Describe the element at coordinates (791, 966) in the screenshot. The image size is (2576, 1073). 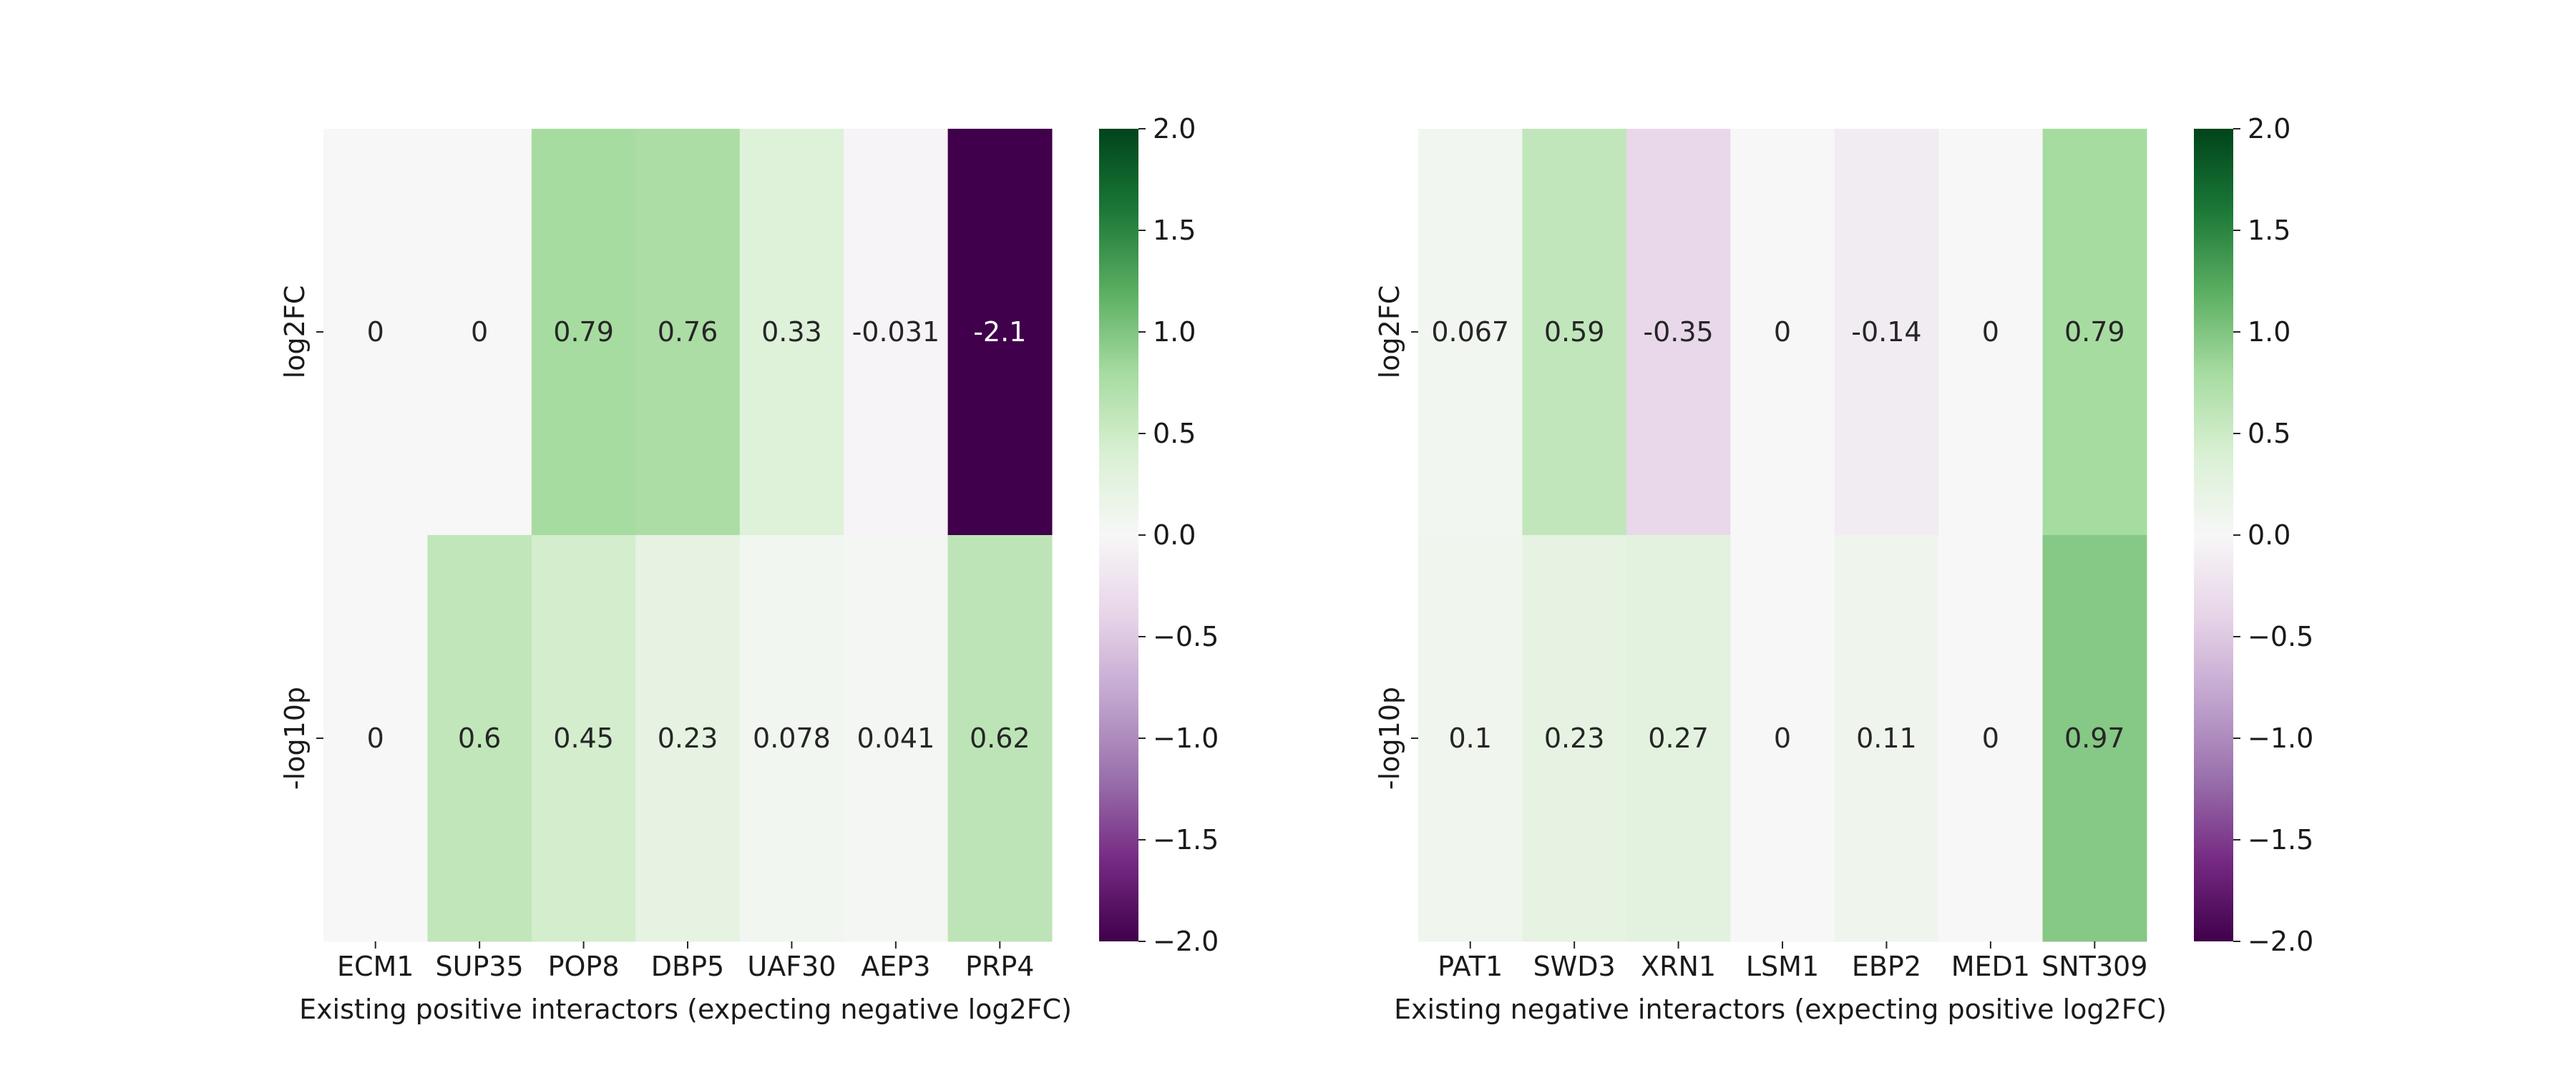
I see `x-tick-label: UAF30` at that location.